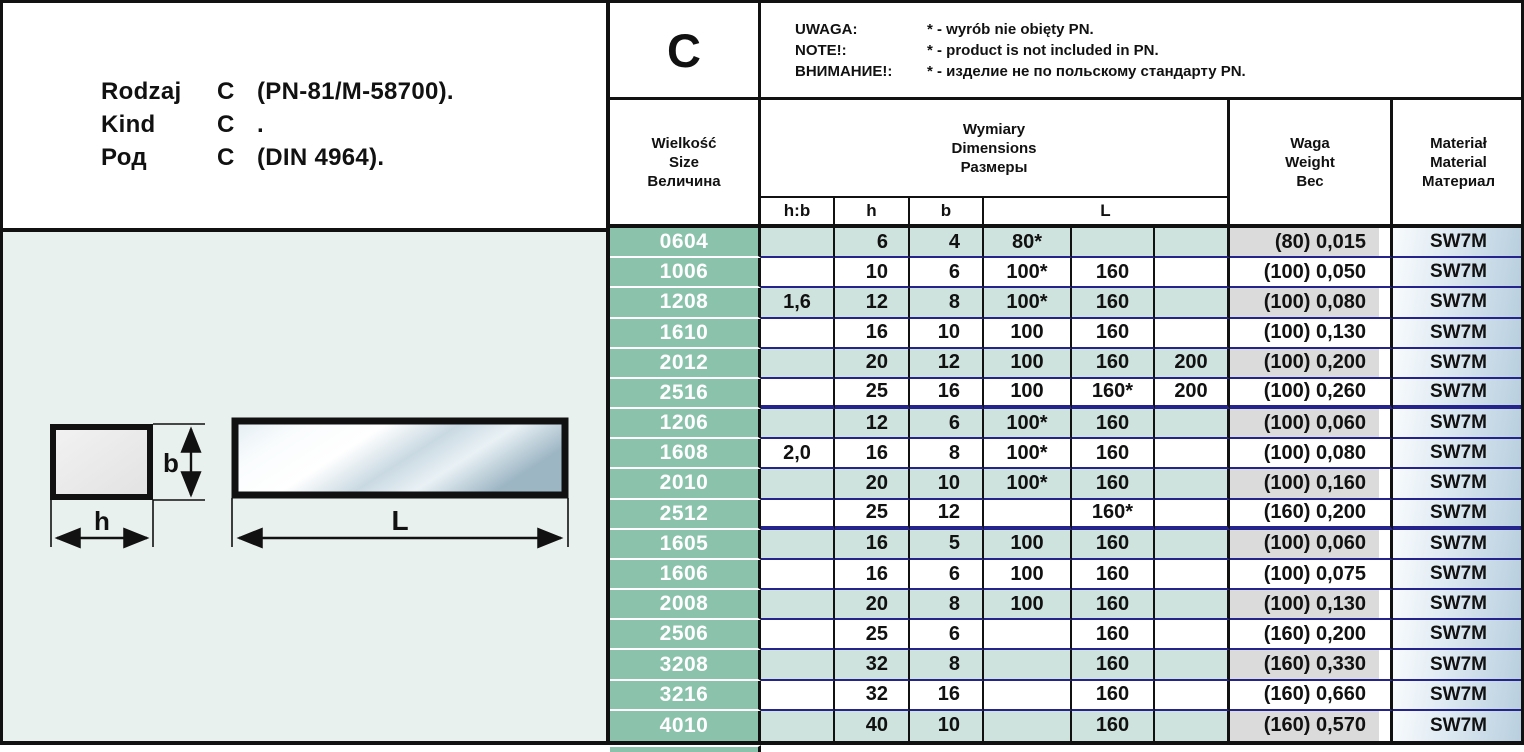  Describe the element at coordinates (1311, 665) in the screenshot. I see `cell-weight: (160) 0,330` at that location.